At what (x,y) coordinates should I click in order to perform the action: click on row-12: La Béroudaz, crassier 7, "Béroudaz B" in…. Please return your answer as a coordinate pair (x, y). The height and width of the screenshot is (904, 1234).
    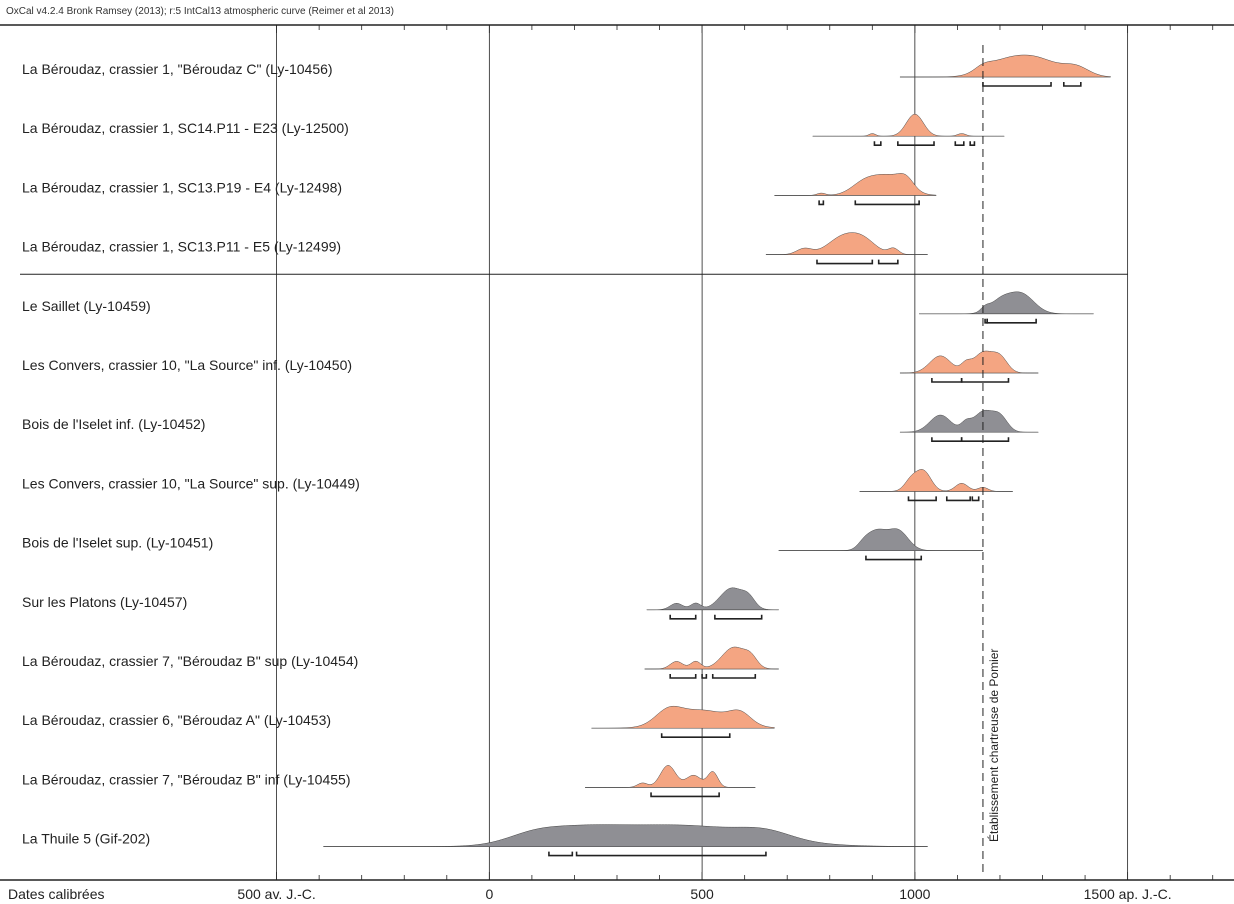
    Looking at the image, I should click on (389, 781).